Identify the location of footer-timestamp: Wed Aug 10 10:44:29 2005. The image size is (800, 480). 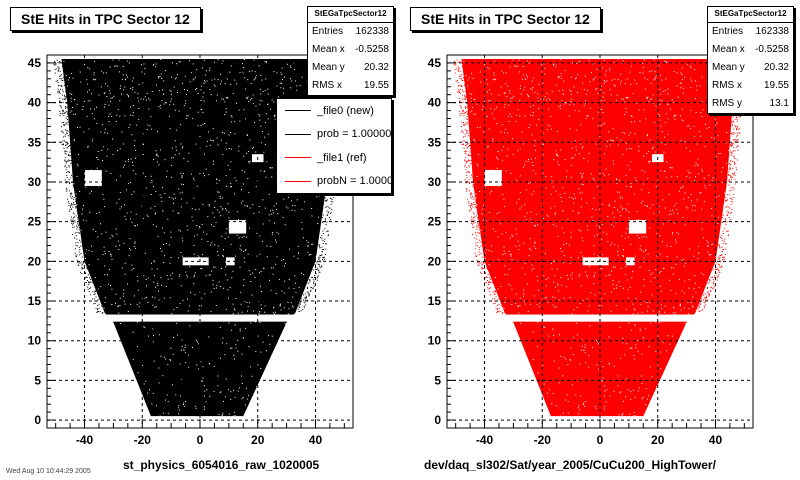
(48, 471).